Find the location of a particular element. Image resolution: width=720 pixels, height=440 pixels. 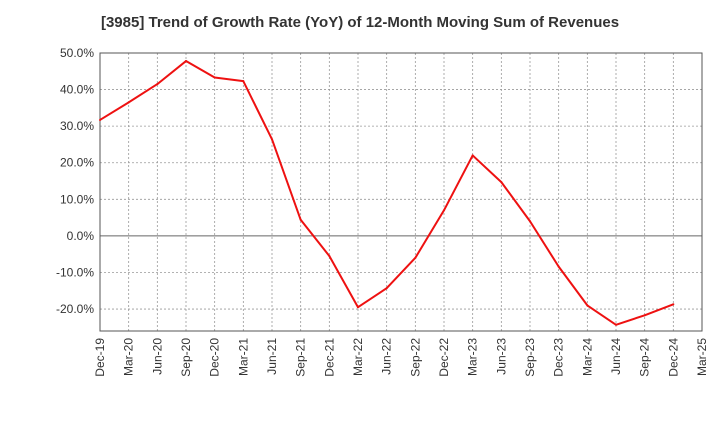

x-tick-label: Dec-23 is located at coordinates (559, 357).